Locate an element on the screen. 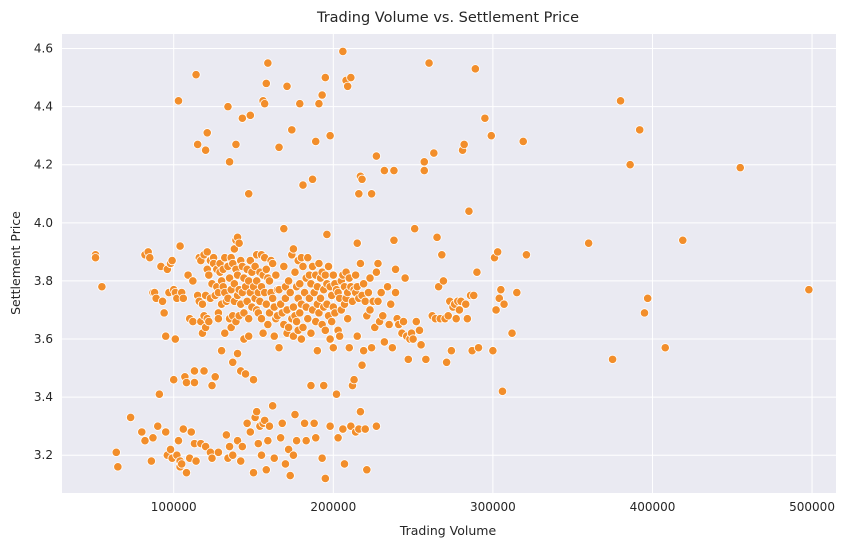  x-tick-label: 100000 is located at coordinates (174, 507).